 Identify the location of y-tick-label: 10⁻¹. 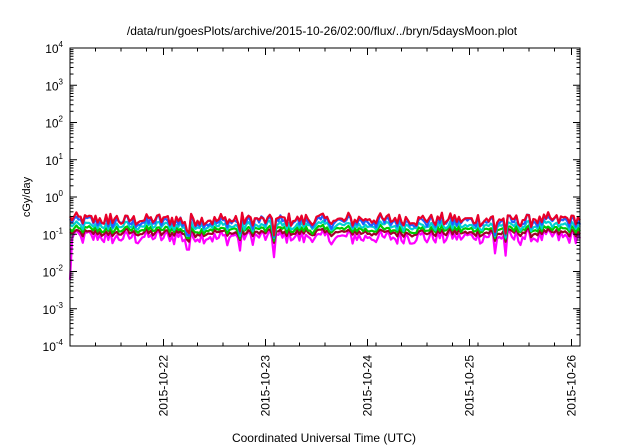
(53, 234).